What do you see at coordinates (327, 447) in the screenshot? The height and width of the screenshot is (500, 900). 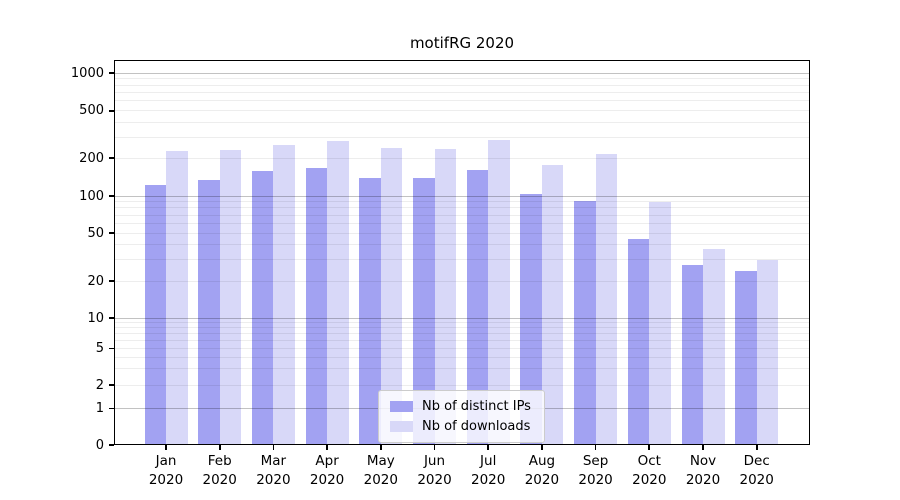 I see `x-tick-apr` at bounding box center [327, 447].